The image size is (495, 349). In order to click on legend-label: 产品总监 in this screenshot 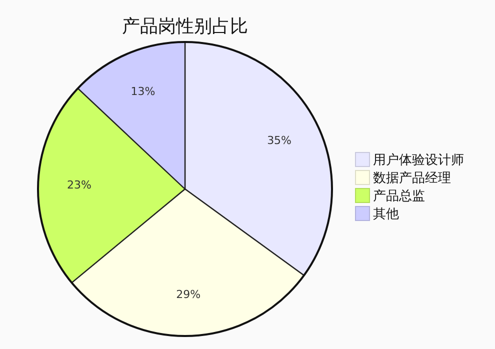, I will do `click(399, 196)`.